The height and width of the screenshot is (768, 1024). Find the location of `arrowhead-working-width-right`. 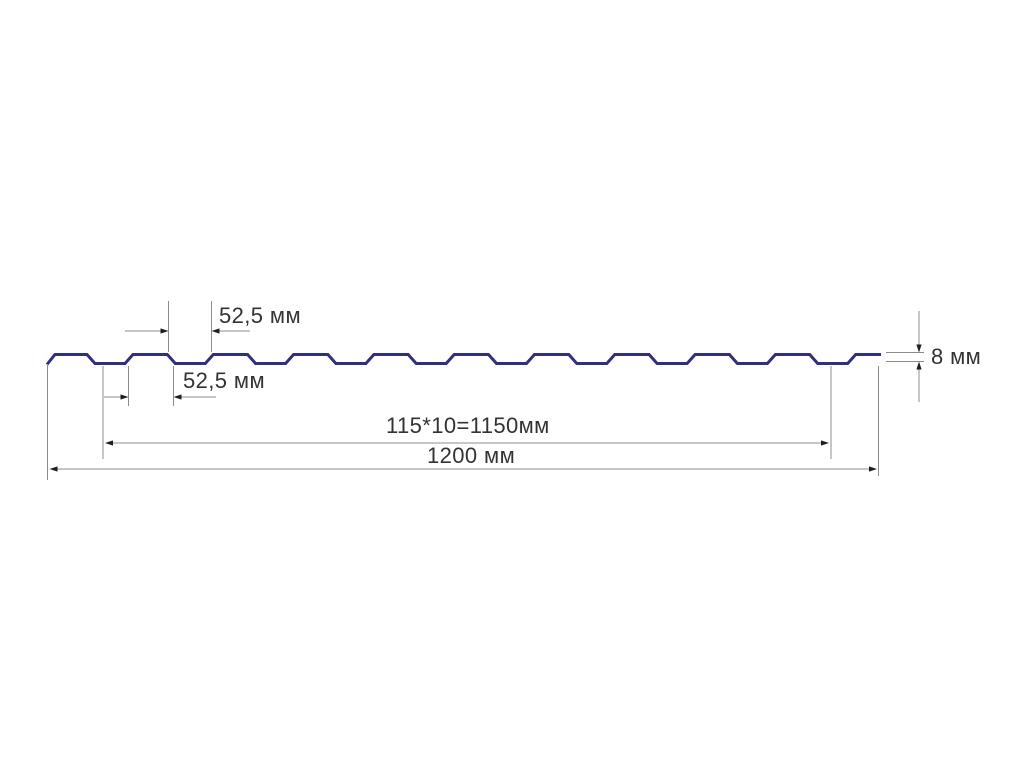

arrowhead-working-width-right is located at coordinates (825, 443).